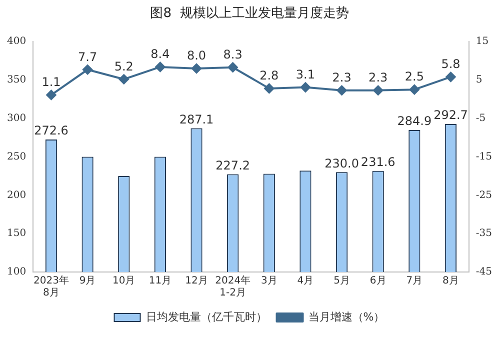  Describe the element at coordinates (16, 272) in the screenshot. I see `y-tick-label: 100` at that location.